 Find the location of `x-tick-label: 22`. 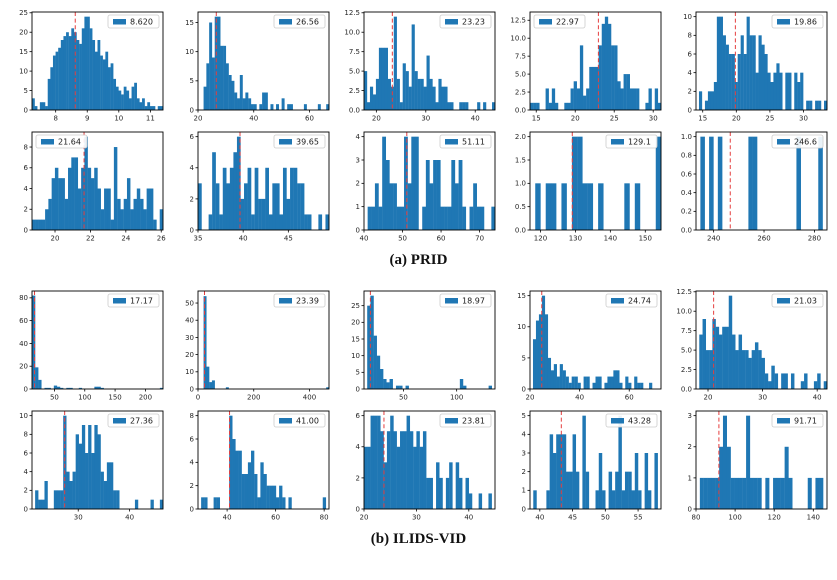

x-tick-label: 22 is located at coordinates (89, 239).